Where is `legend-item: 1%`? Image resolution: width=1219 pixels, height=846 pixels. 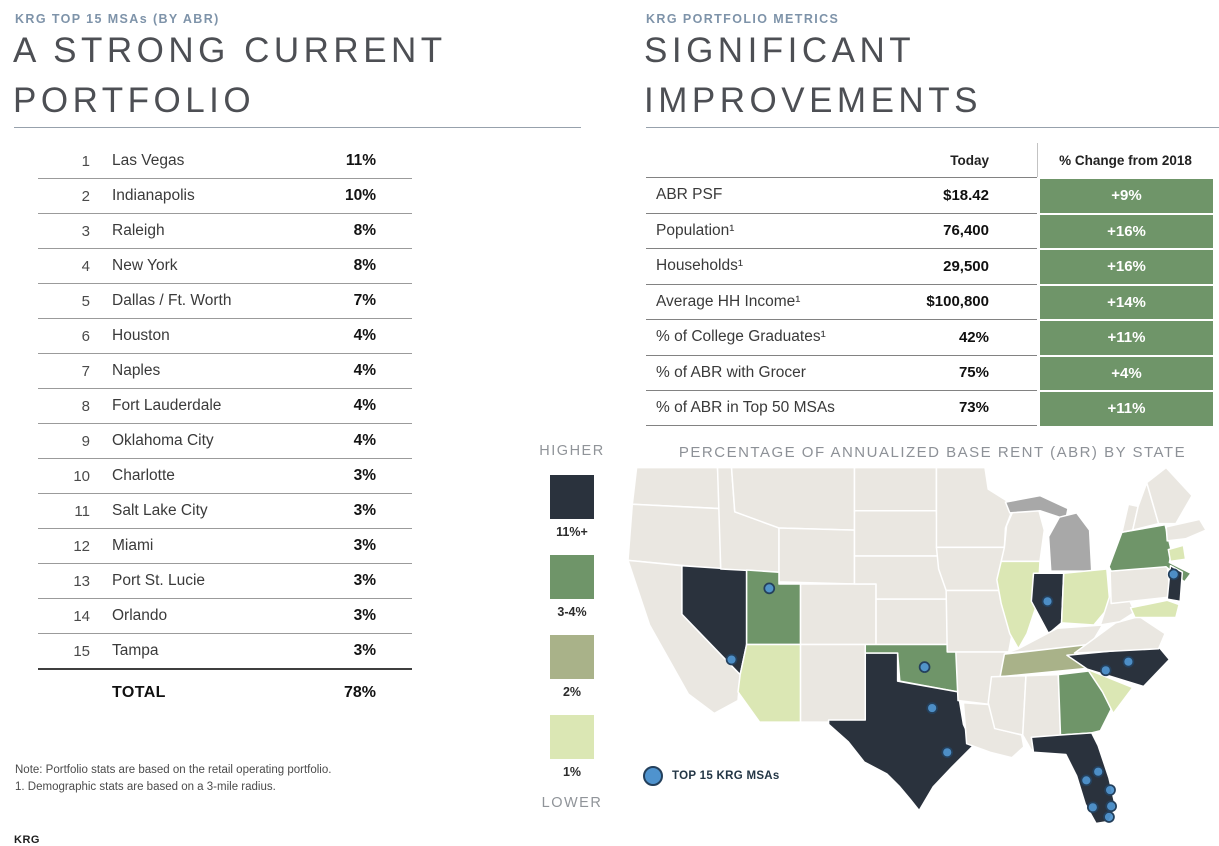 legend-item: 1% is located at coordinates (572, 747).